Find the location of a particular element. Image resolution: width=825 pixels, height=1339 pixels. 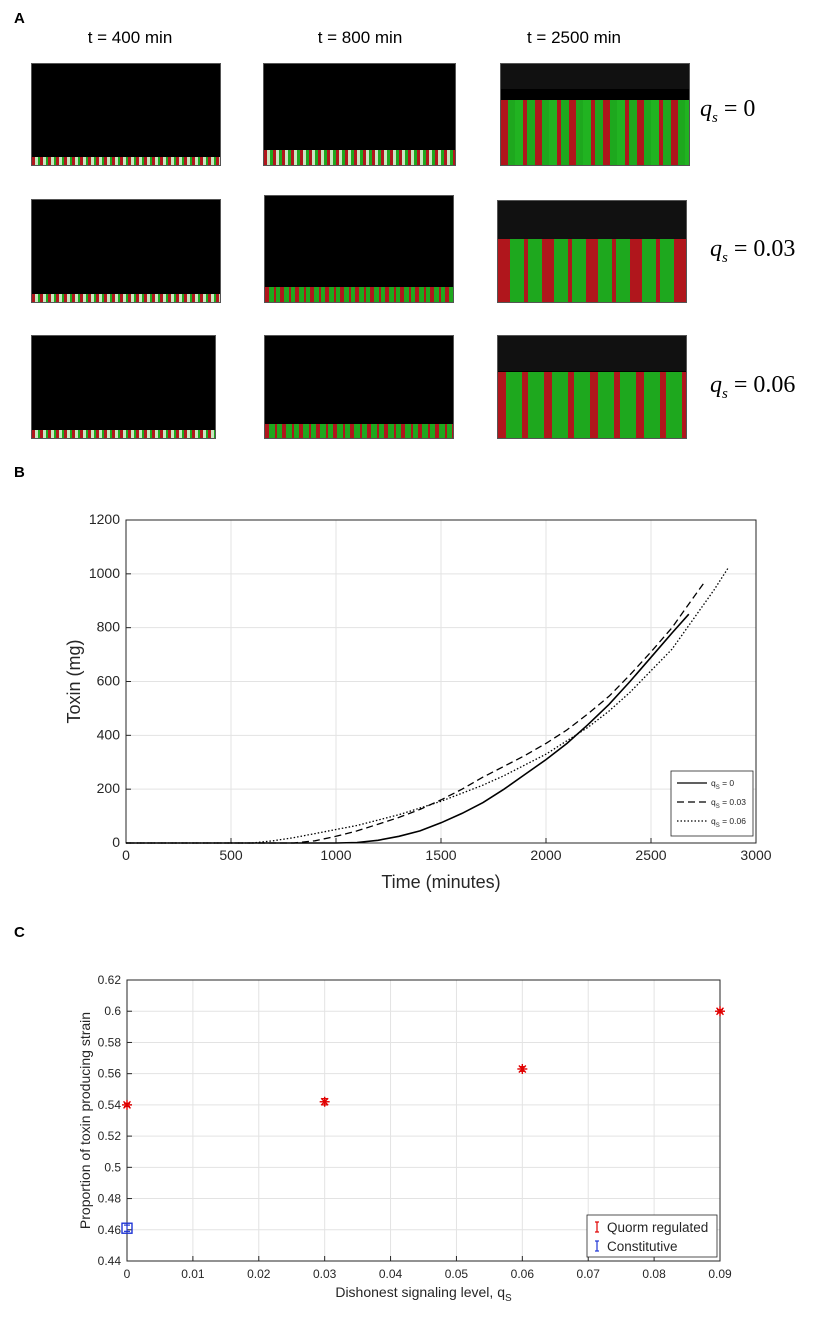

legend-entry-0: qS = 0 is located at coordinates (722, 784).